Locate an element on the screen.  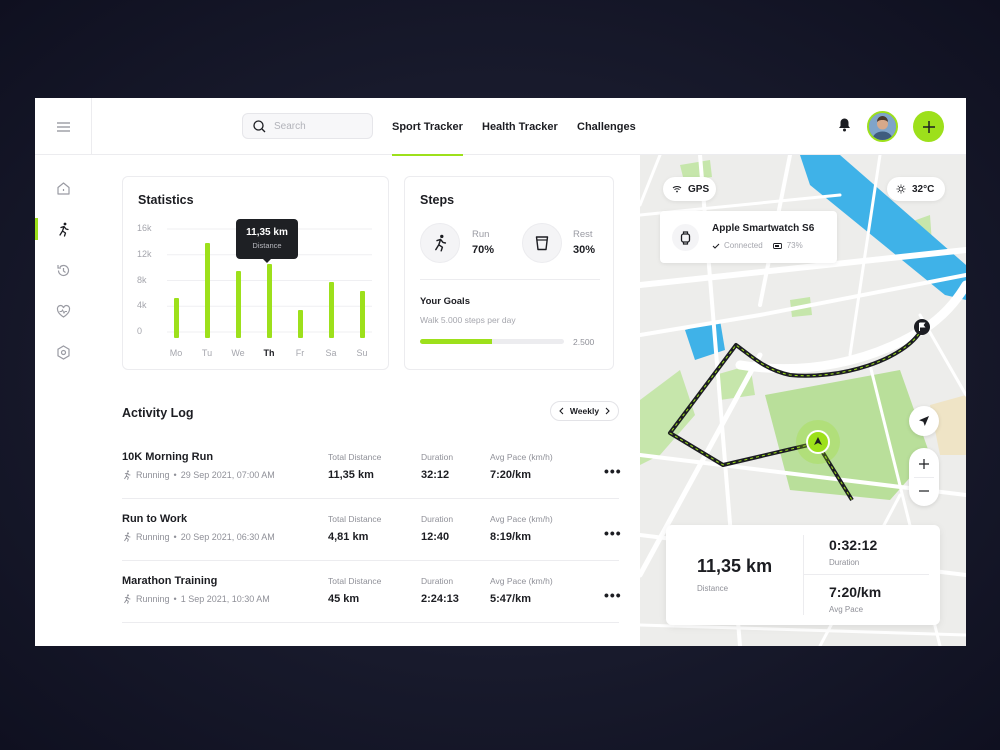
zoom-controls is located at coordinates (924, 477).